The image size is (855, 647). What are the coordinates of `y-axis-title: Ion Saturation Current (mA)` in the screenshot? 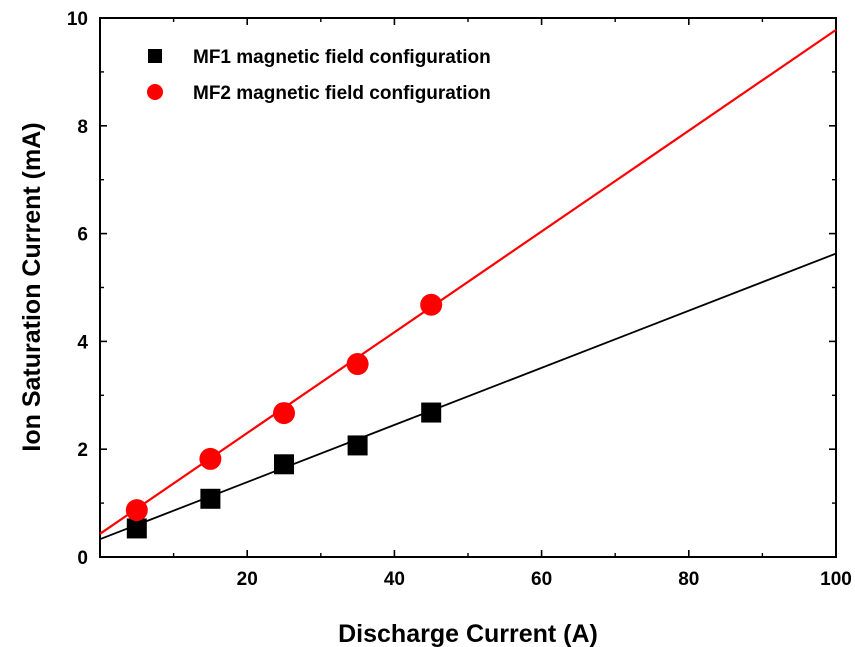 It's located at (32, 286).